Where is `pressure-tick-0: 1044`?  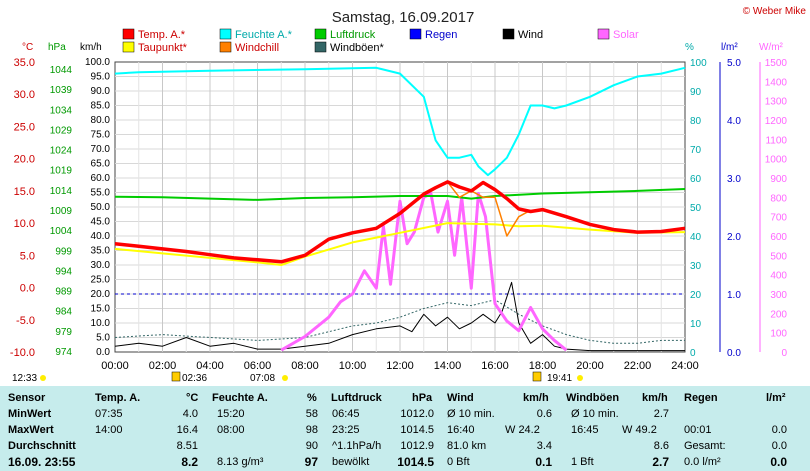 pressure-tick-0: 1044 is located at coordinates (61, 70).